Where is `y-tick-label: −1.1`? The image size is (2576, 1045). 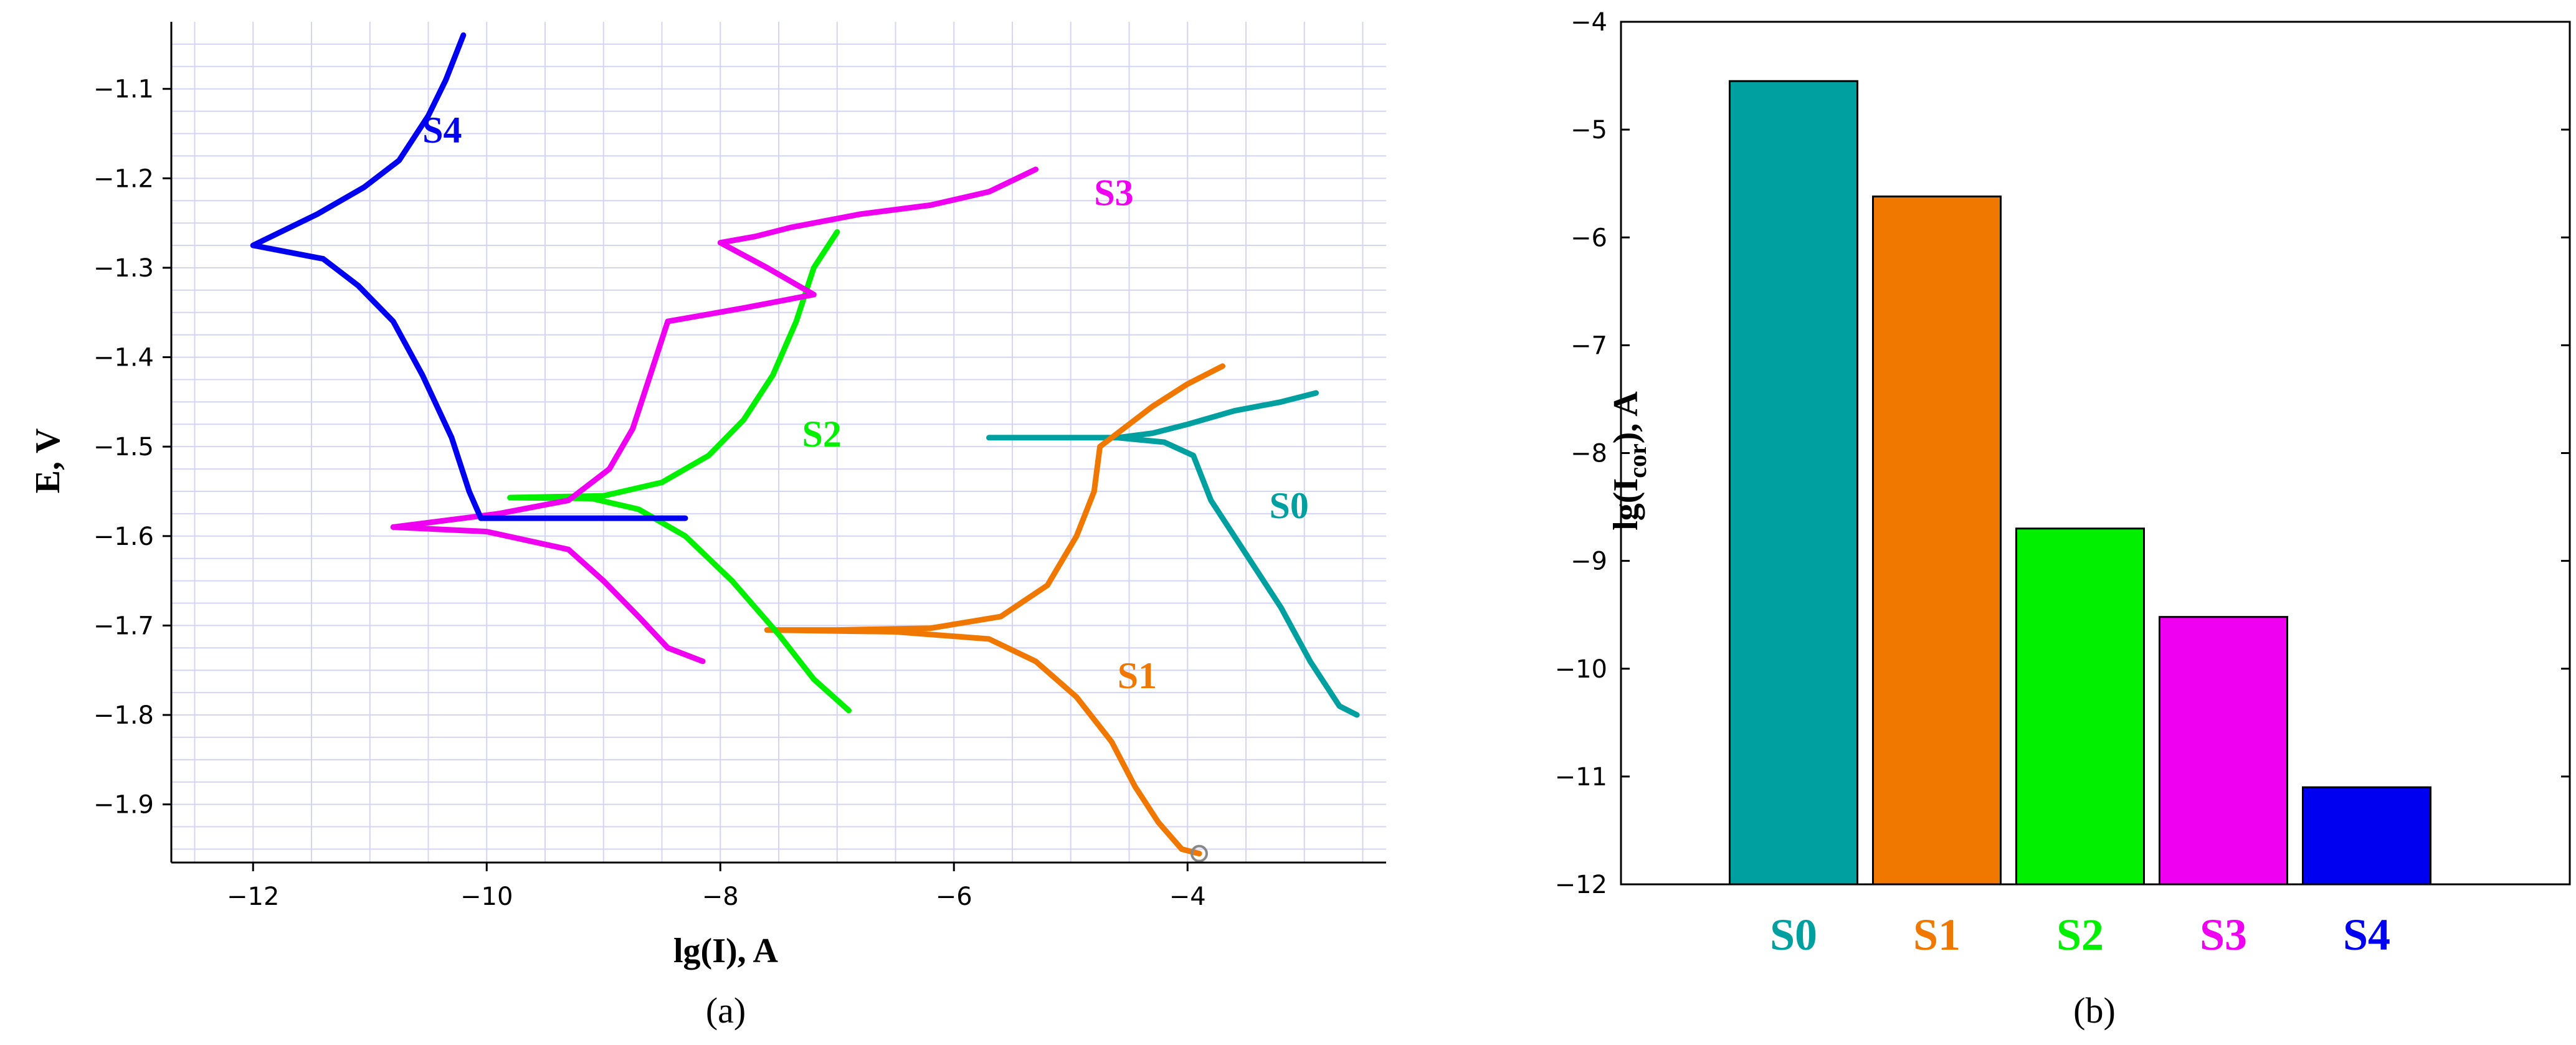 y-tick-label: −1.1 is located at coordinates (123, 90).